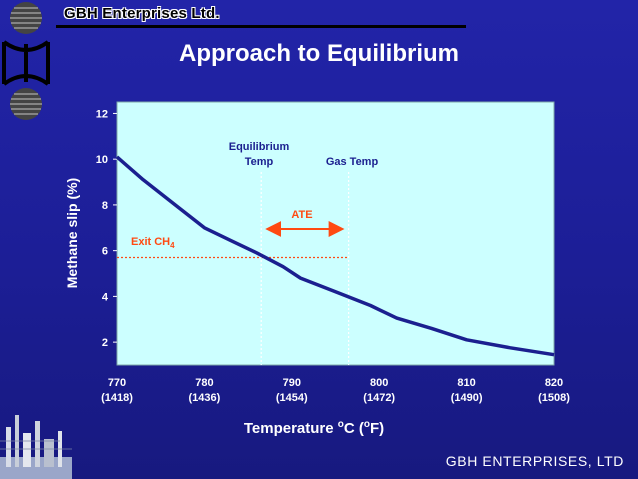 Image resolution: width=638 pixels, height=479 pixels. What do you see at coordinates (72, 233) in the screenshot?
I see `y-axis-title: Methane slip (%)` at bounding box center [72, 233].